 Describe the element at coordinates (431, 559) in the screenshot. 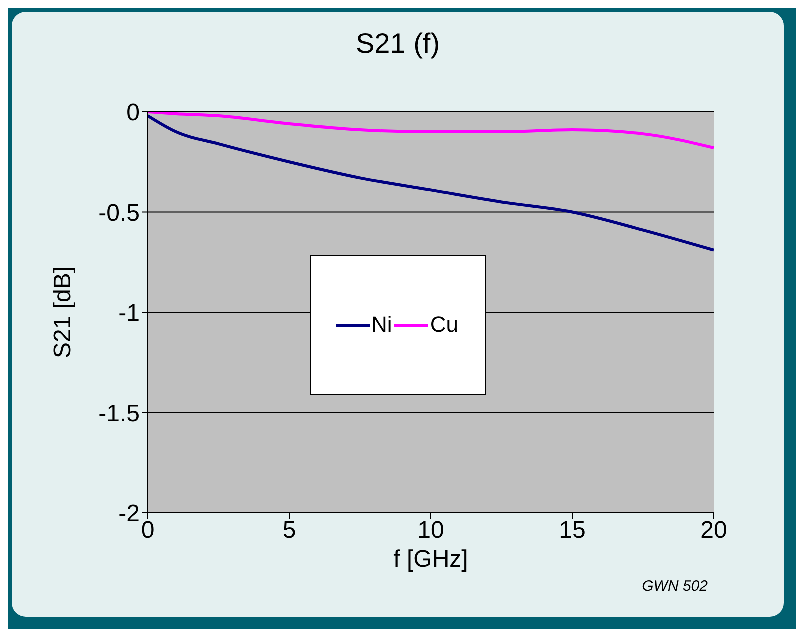

I see `x-axis-title: f [GHz]` at that location.